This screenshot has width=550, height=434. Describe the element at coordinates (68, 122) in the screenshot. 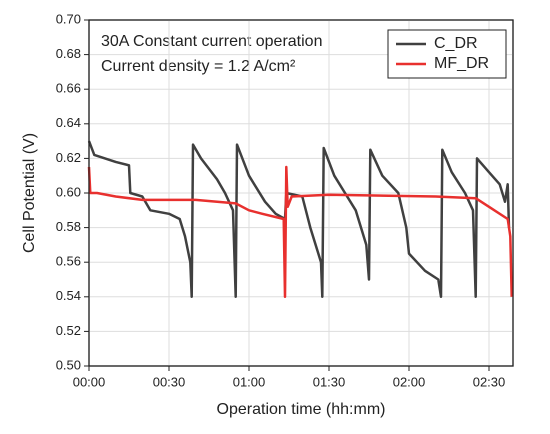

I see `y-tick-label: 0.64` at that location.